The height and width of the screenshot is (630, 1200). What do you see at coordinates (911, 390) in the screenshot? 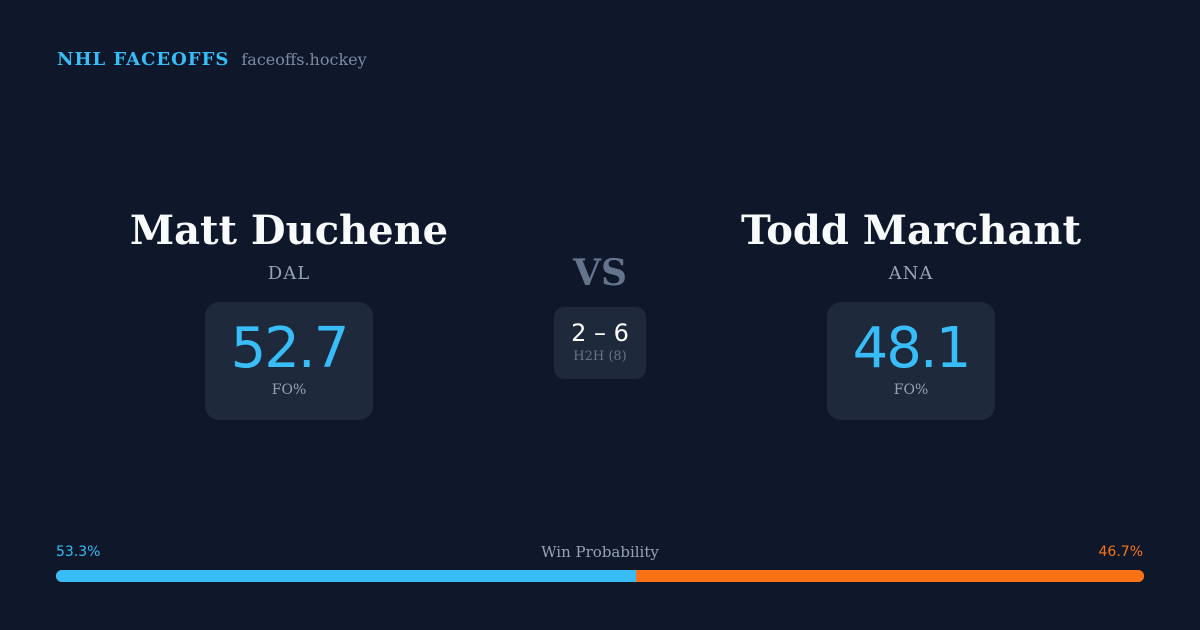
I see `player-2-fo-label: FO%` at bounding box center [911, 390].